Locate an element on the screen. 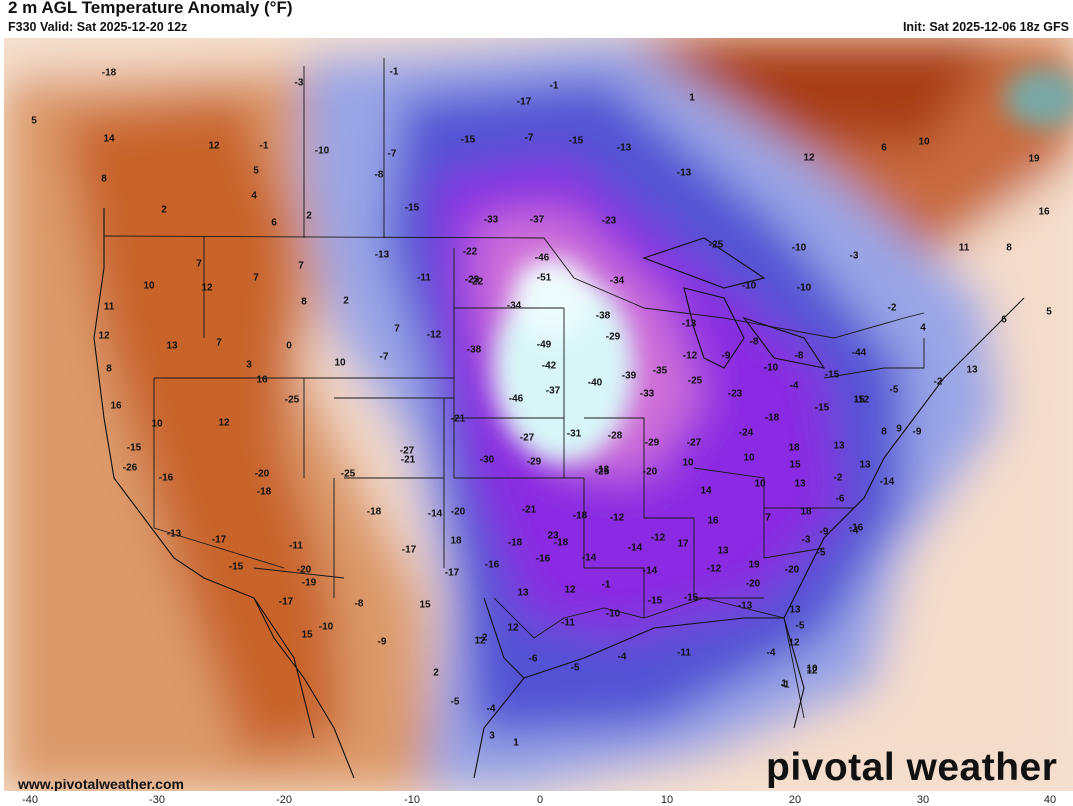 The width and height of the screenshot is (1073, 806). anomaly-value: 1 is located at coordinates (516, 743).